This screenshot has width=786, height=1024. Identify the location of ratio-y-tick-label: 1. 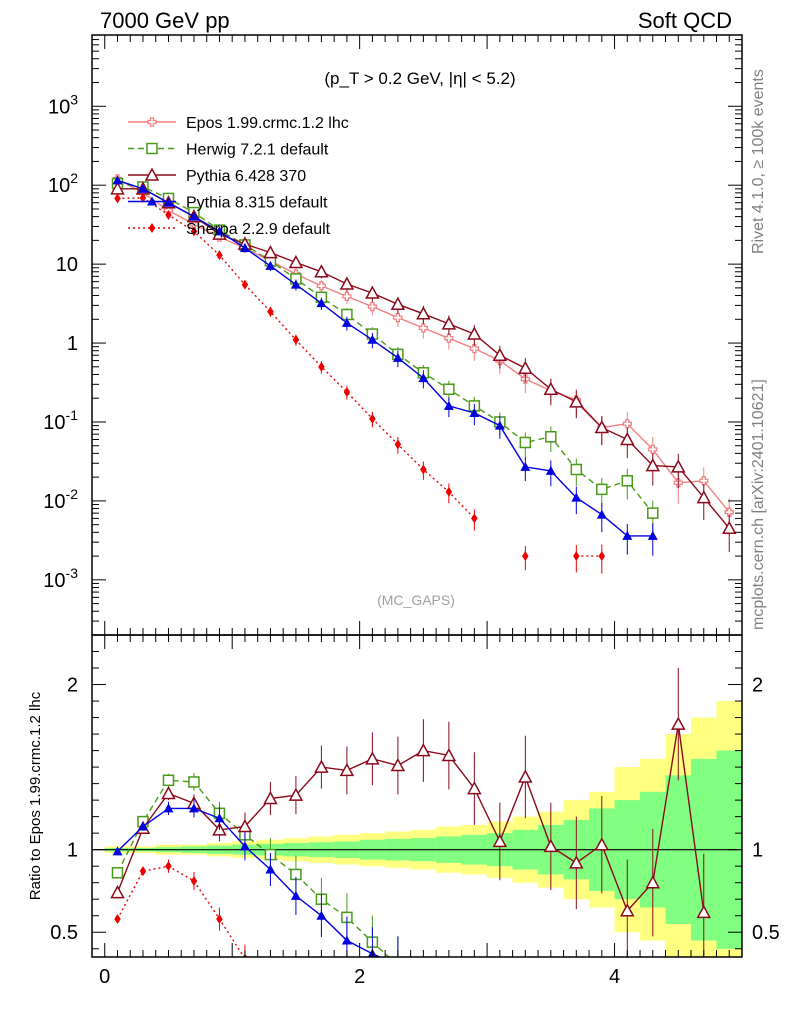
(72, 851).